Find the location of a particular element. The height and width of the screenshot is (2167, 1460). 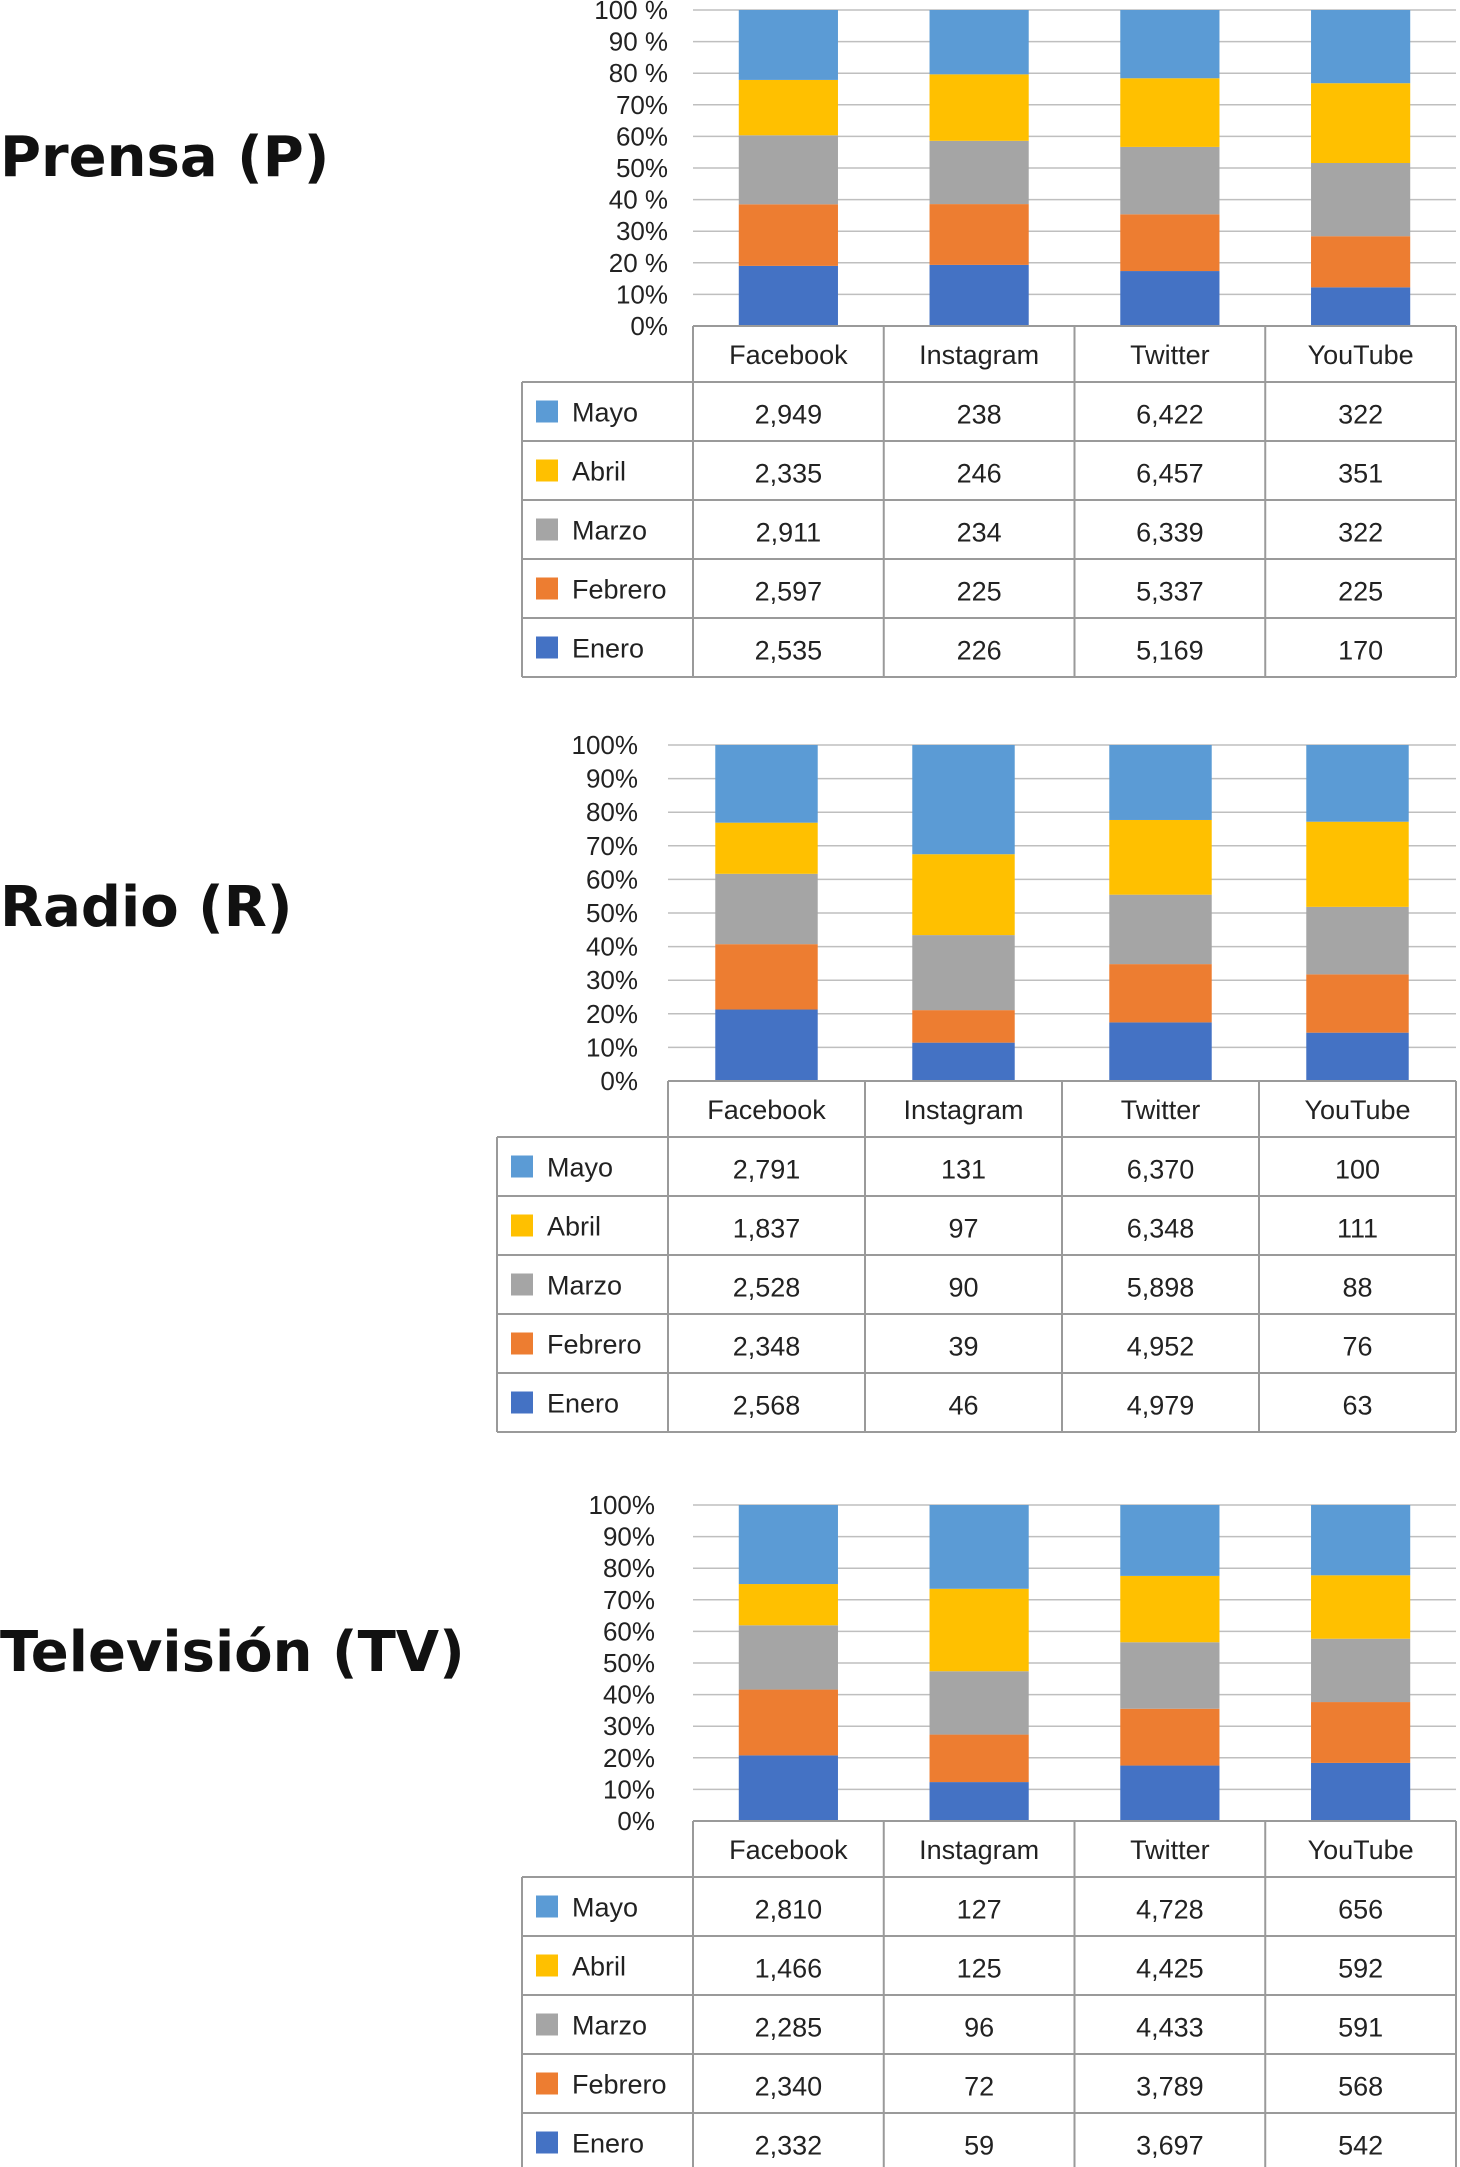

data-label: 127 is located at coordinates (979, 1910).